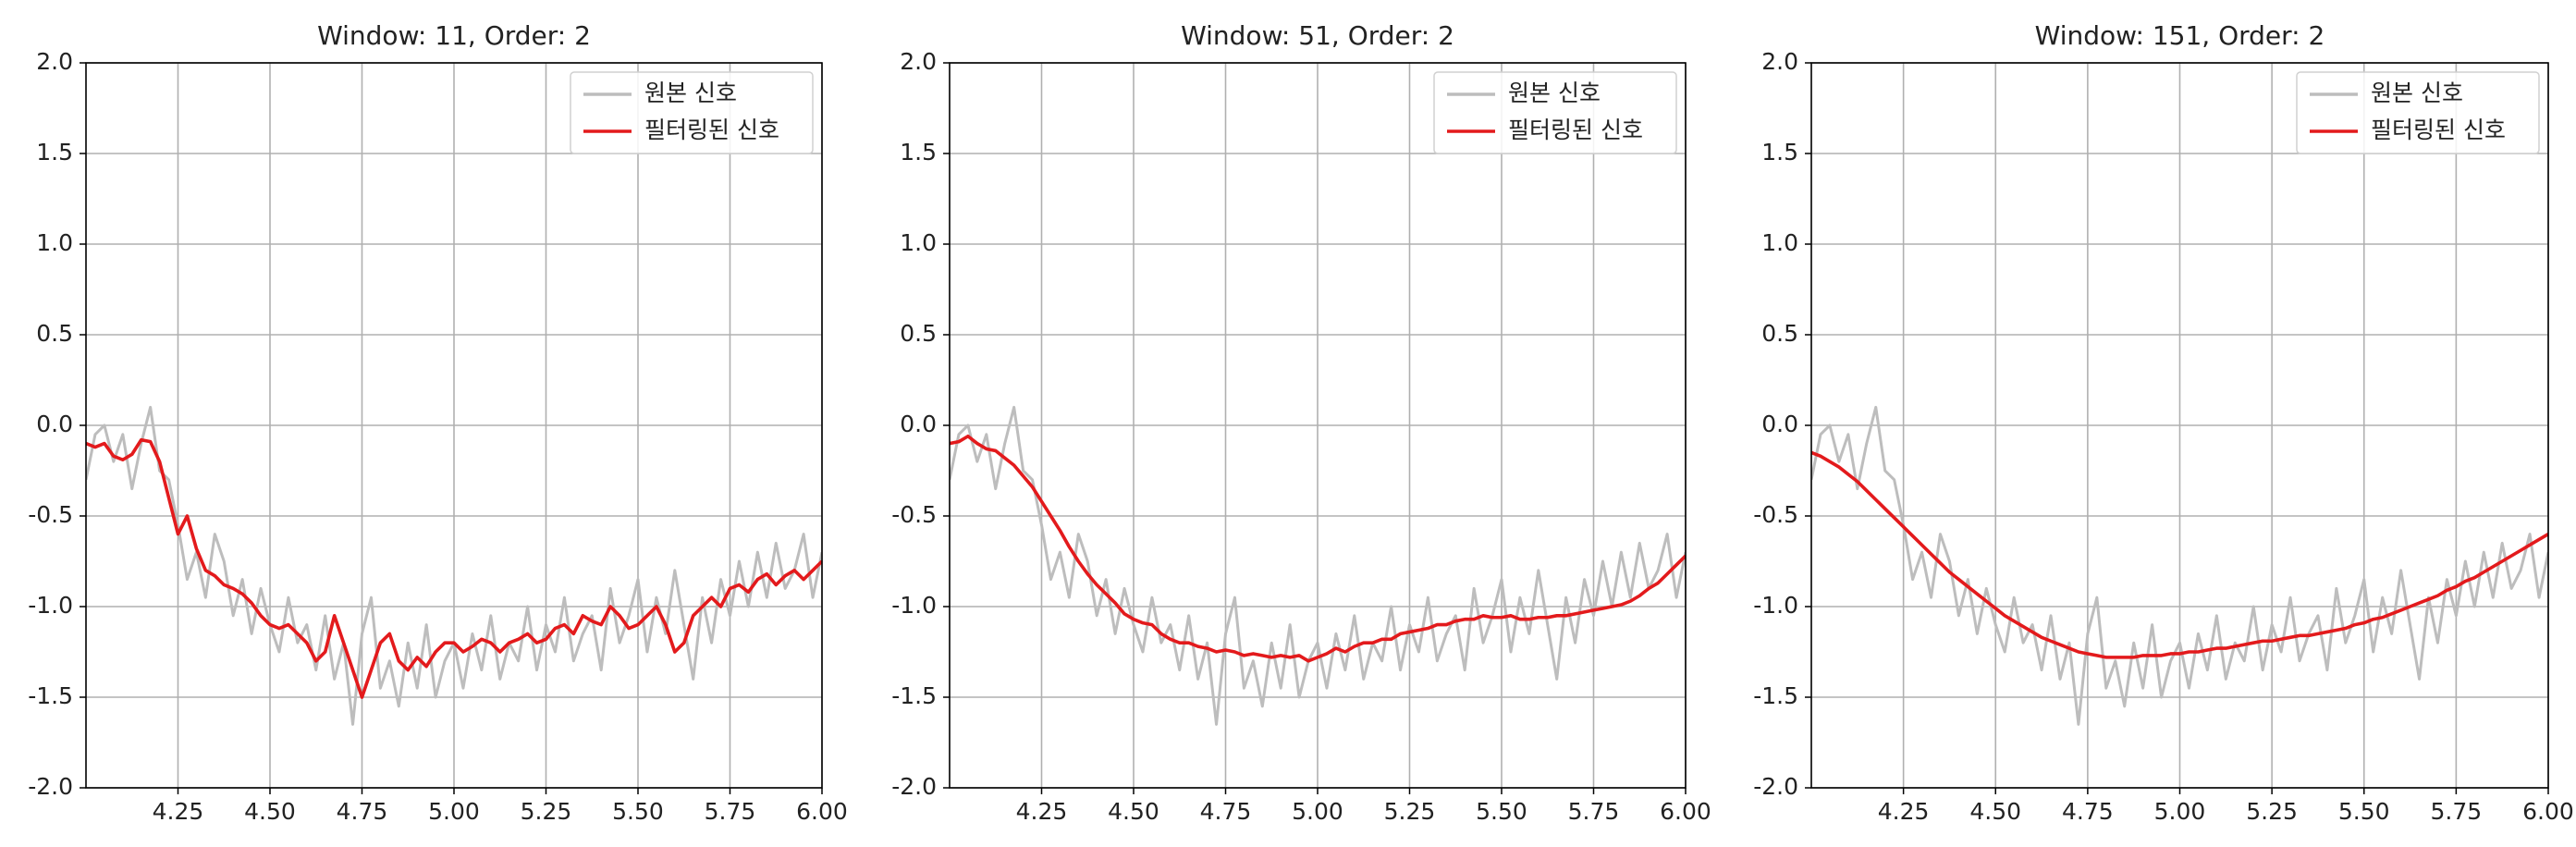 The height and width of the screenshot is (847, 2576). Describe the element at coordinates (2180, 36) in the screenshot. I see `chart-title: Window: 151, Order: 2` at that location.